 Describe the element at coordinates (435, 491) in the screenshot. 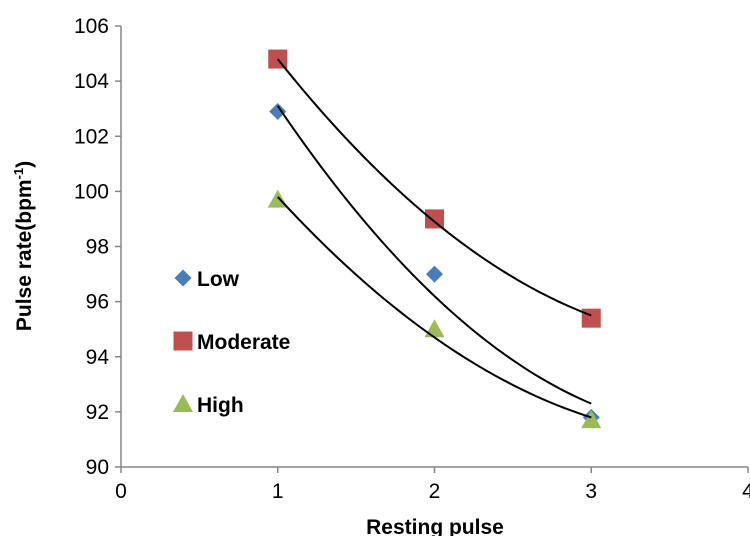

I see `x-tick-label: 2` at that location.